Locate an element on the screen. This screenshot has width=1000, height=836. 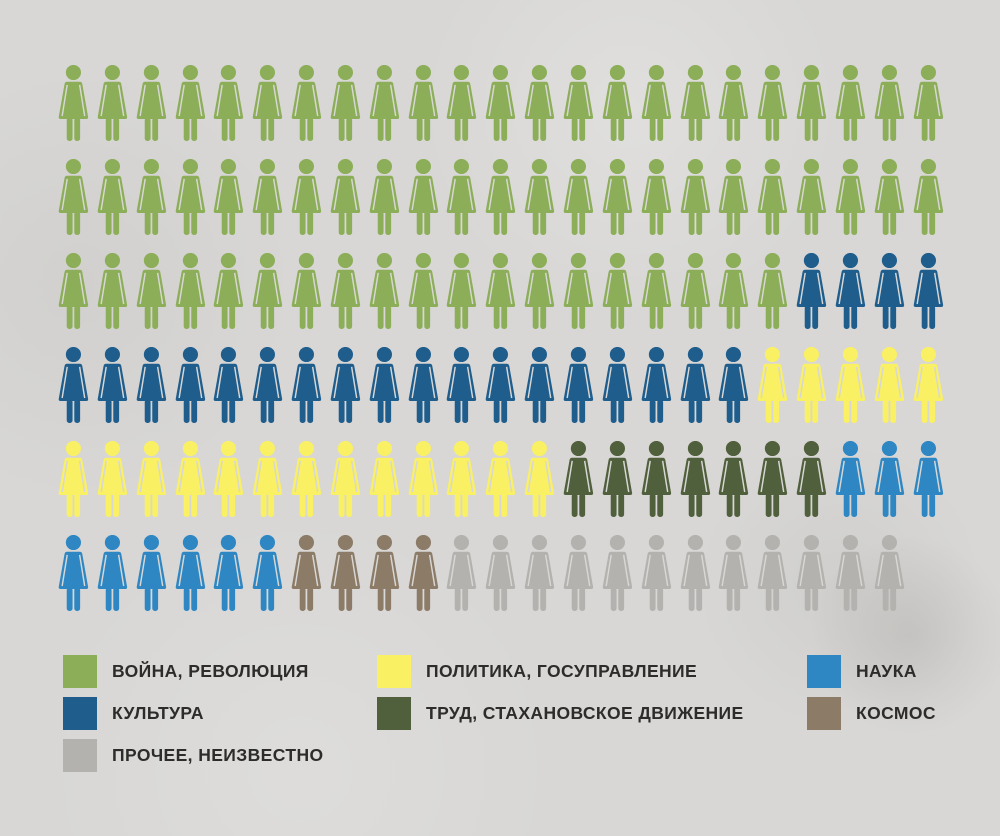
legend-item-space: КОСМОС is located at coordinates (871, 713).